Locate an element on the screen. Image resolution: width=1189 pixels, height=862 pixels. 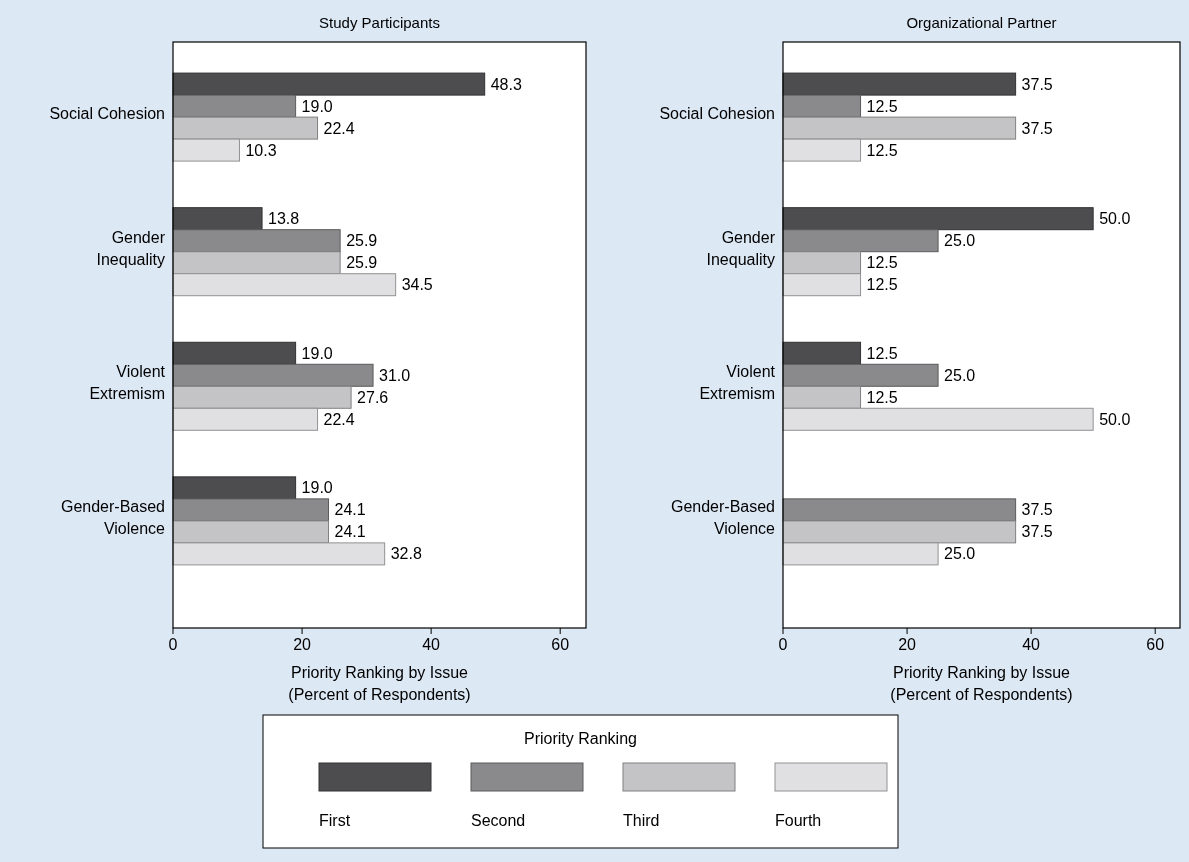
data-label: 31.0 is located at coordinates (395, 375).